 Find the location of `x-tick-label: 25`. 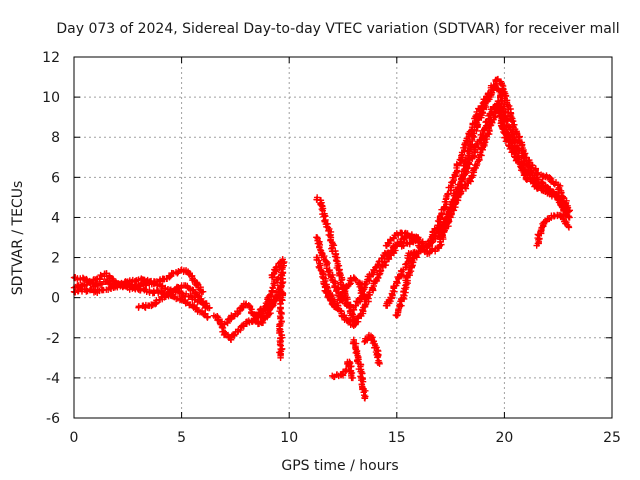

x-tick-label: 25 is located at coordinates (612, 438).